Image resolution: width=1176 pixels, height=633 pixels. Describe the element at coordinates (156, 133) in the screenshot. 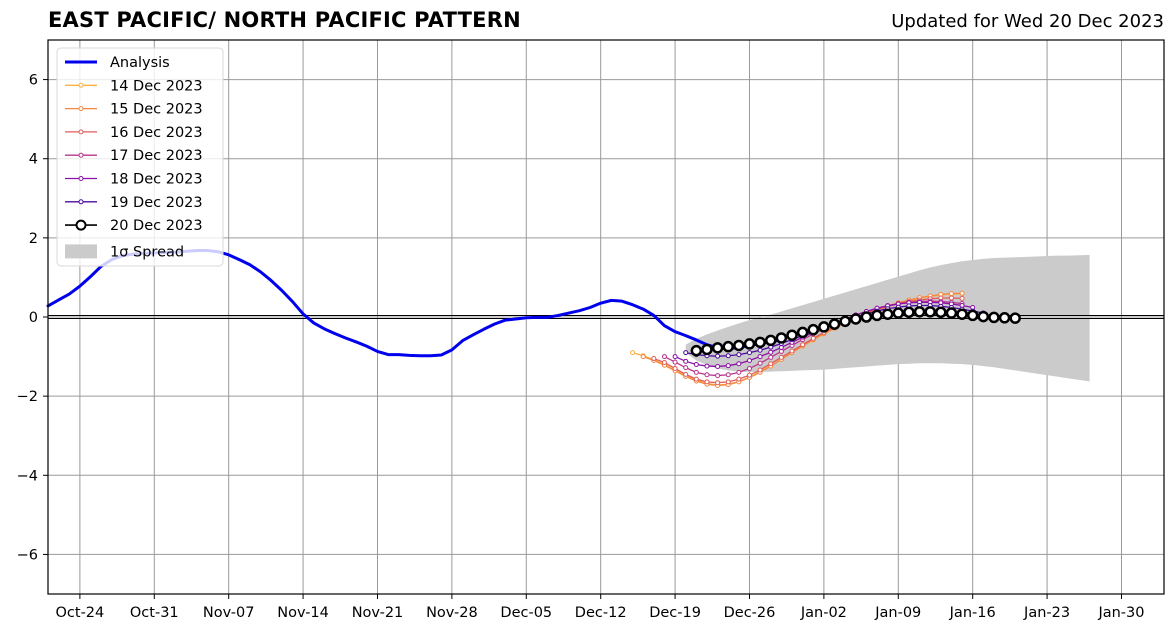

I see `legend-label: 16 Dec 2023` at that location.